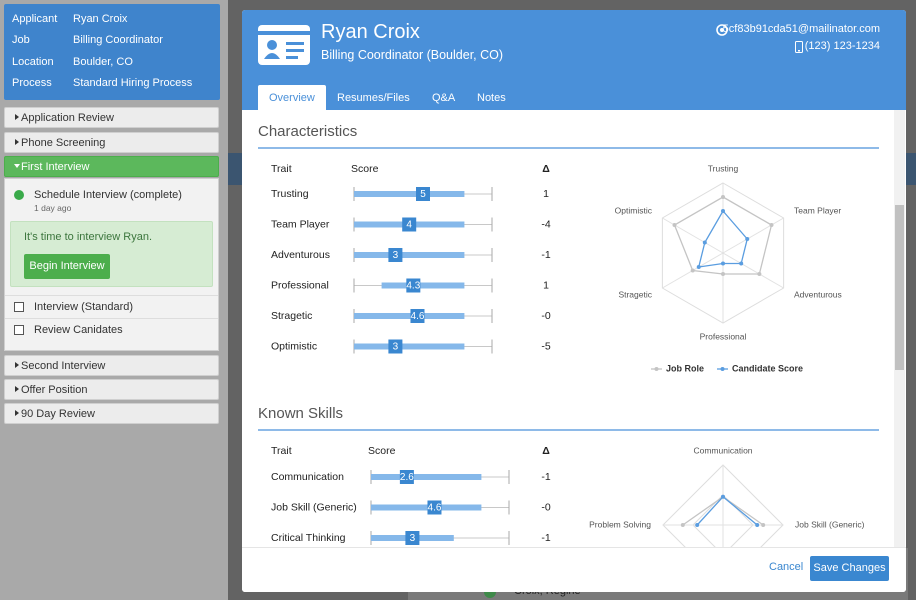 This screenshot has height=600, width=916. I want to click on trait-name: Adventurous, so click(300, 255).